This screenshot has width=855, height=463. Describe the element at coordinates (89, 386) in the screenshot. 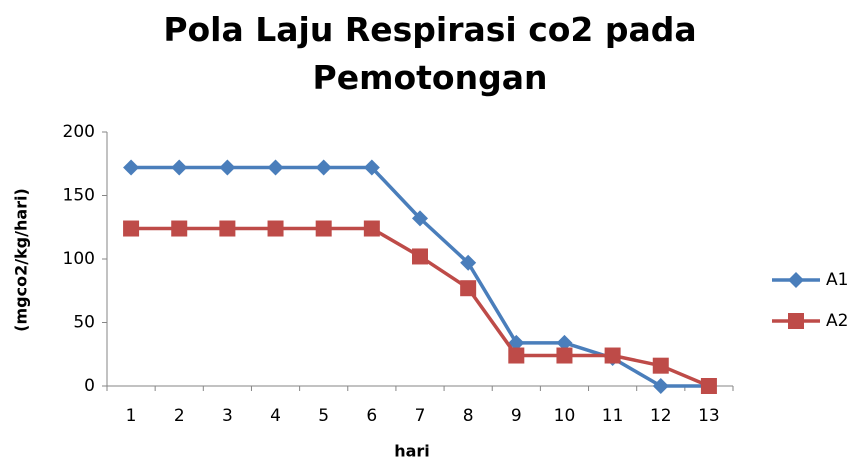

I see `y-tick-label: 0` at that location.